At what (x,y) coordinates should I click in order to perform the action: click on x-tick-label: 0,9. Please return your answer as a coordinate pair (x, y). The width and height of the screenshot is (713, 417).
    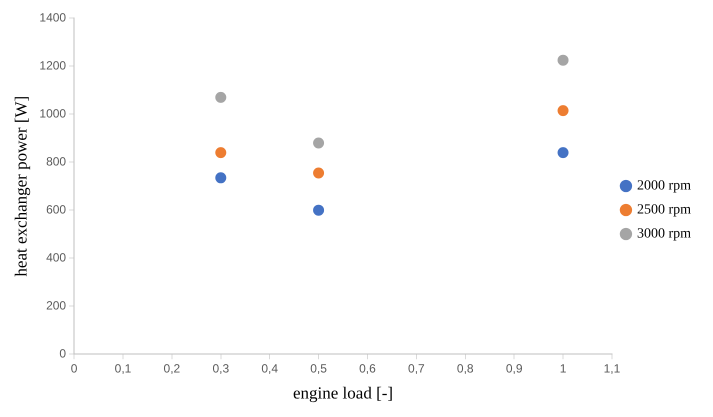
    Looking at the image, I should click on (514, 369).